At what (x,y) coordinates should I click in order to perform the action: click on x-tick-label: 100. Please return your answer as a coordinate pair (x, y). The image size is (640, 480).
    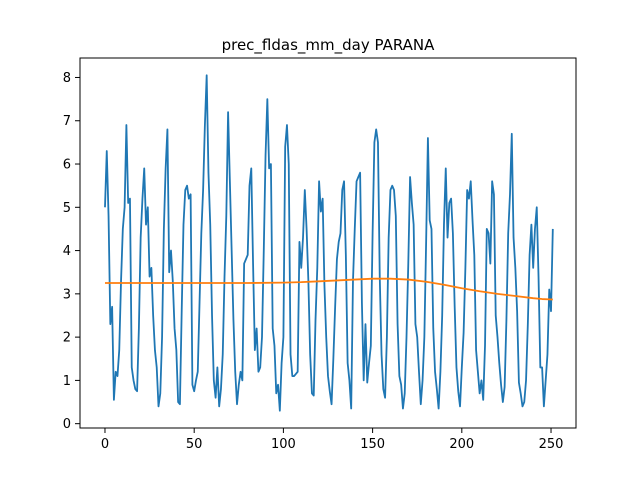
    Looking at the image, I should click on (283, 444).